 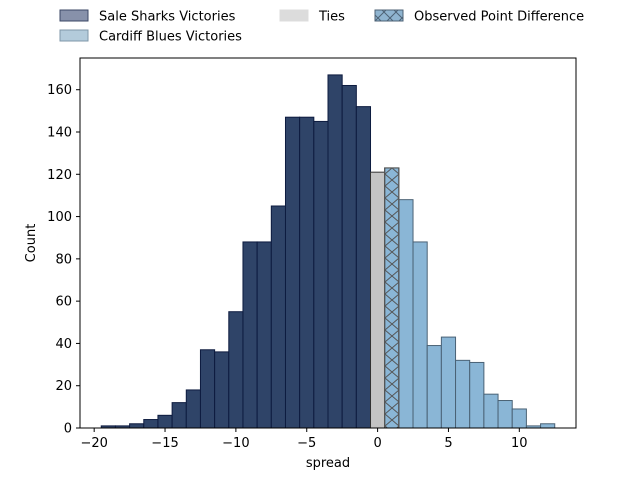 I want to click on y-tick-label-7: 140, so click(x=59, y=133).